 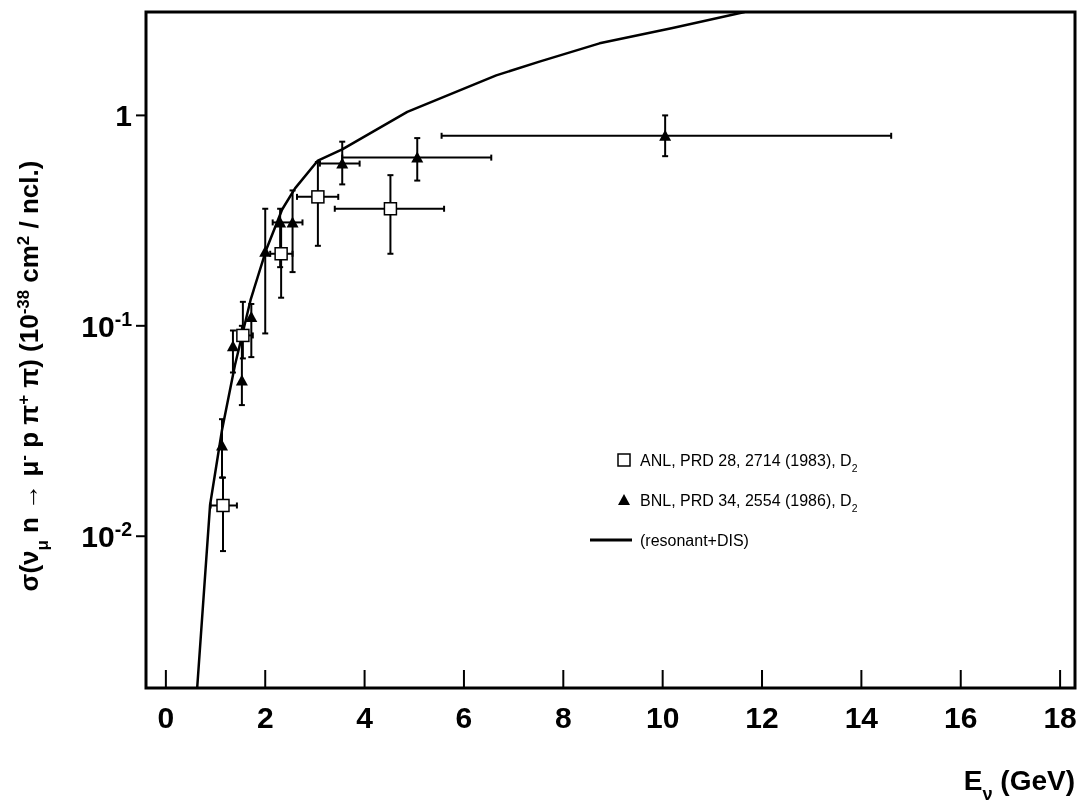 What do you see at coordinates (123, 116) in the screenshot?
I see `y-tick-label: 1` at bounding box center [123, 116].